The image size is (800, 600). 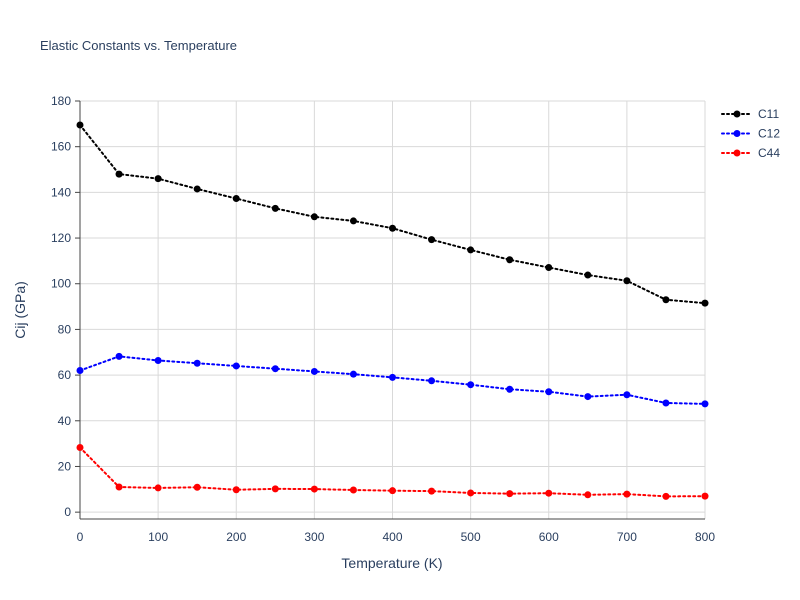 I want to click on y-tick-label: 140, so click(x=61, y=192).